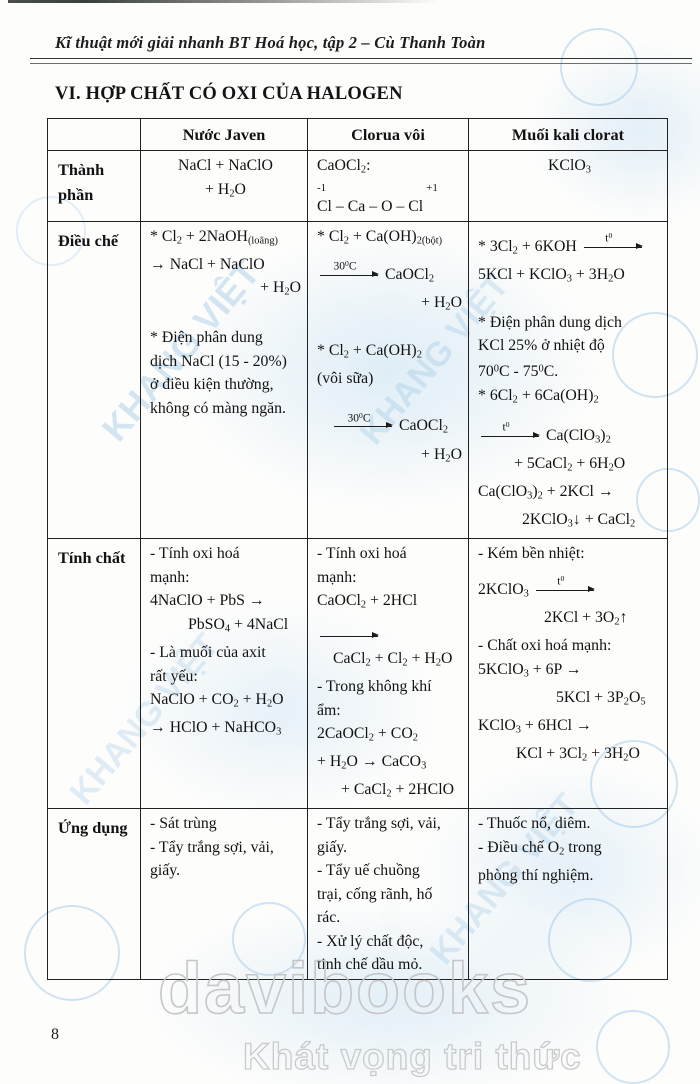  I want to click on scan-edge-artifact, so click(223, 1).